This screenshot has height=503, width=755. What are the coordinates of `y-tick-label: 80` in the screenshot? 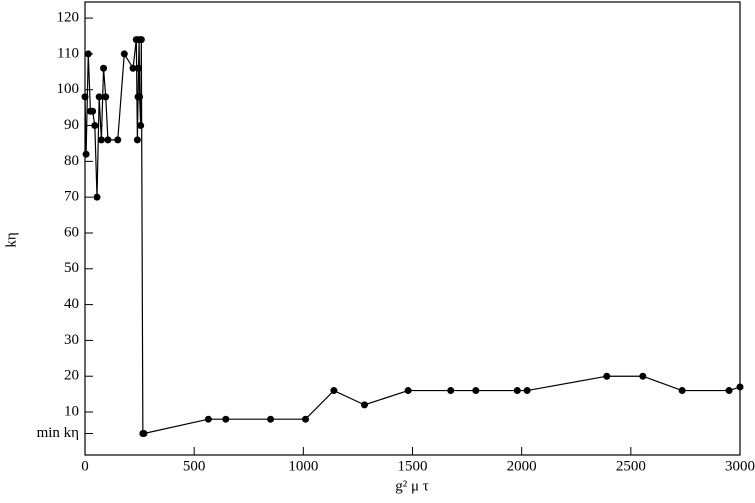 It's located at (71, 161).